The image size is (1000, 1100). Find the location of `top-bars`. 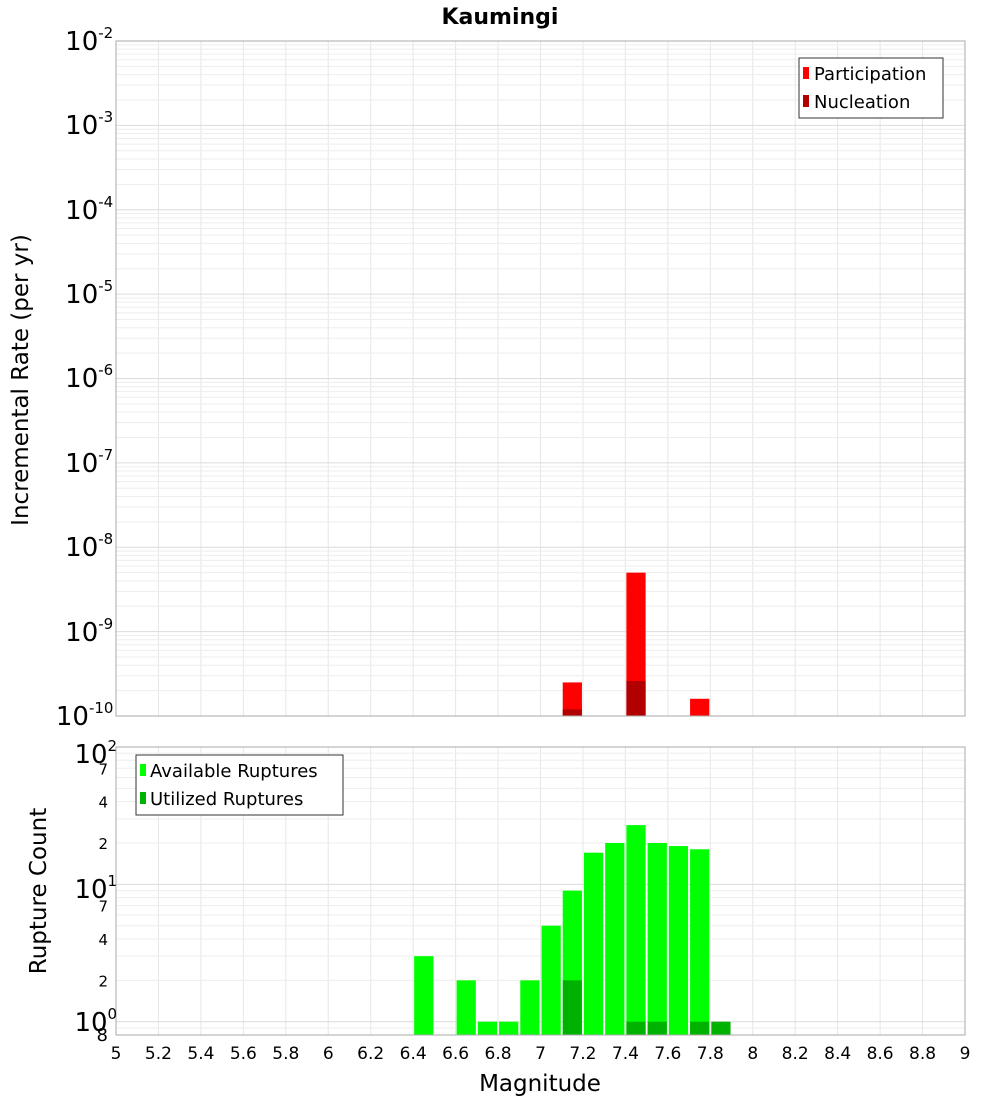

top-bars is located at coordinates (636, 644).